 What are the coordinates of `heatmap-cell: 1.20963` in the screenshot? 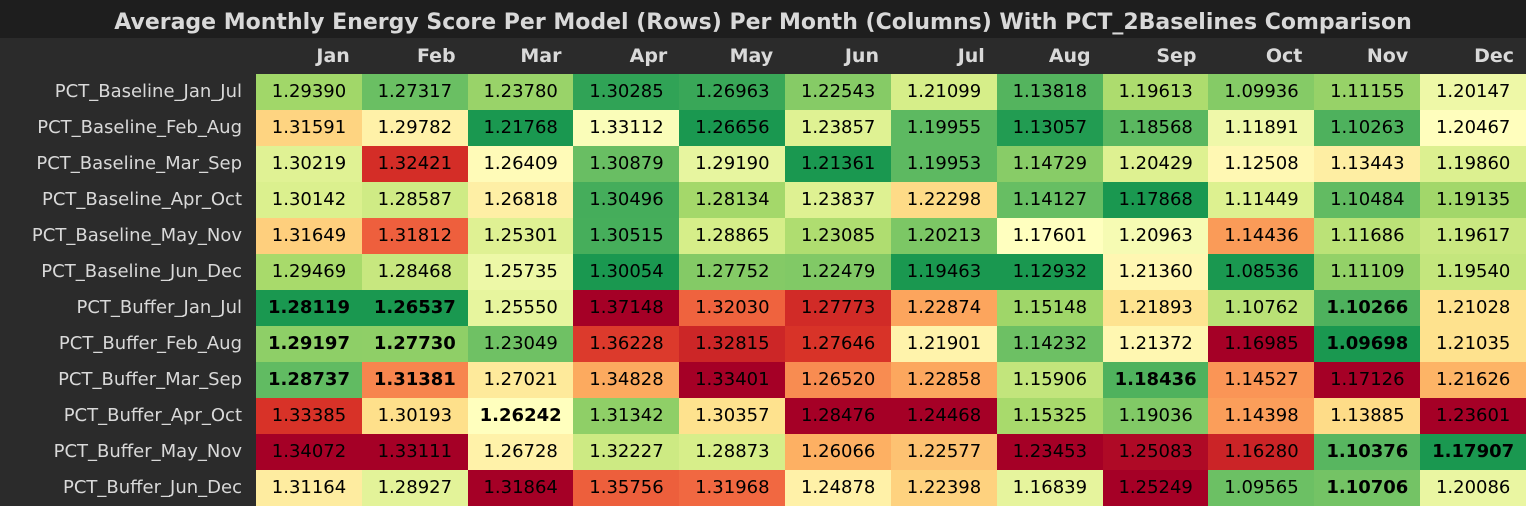 It's located at (1155, 236).